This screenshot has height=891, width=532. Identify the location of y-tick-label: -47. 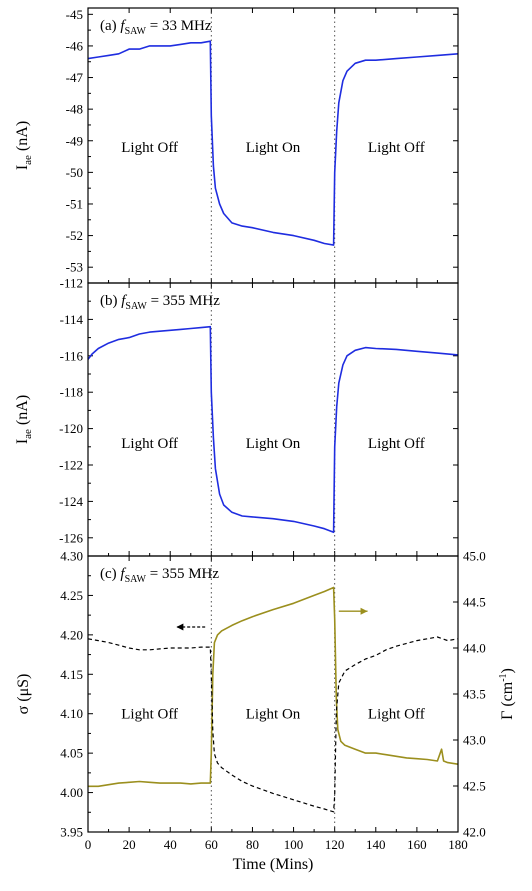
(75, 77).